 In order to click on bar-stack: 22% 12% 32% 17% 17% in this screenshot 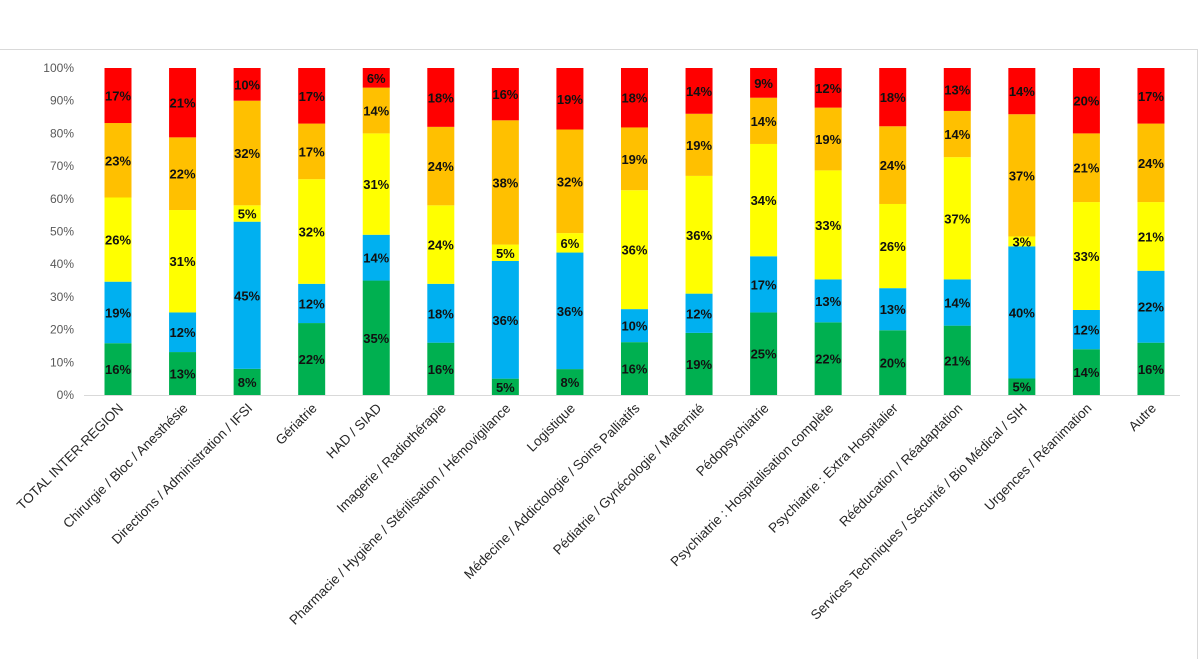, I will do `click(312, 231)`.